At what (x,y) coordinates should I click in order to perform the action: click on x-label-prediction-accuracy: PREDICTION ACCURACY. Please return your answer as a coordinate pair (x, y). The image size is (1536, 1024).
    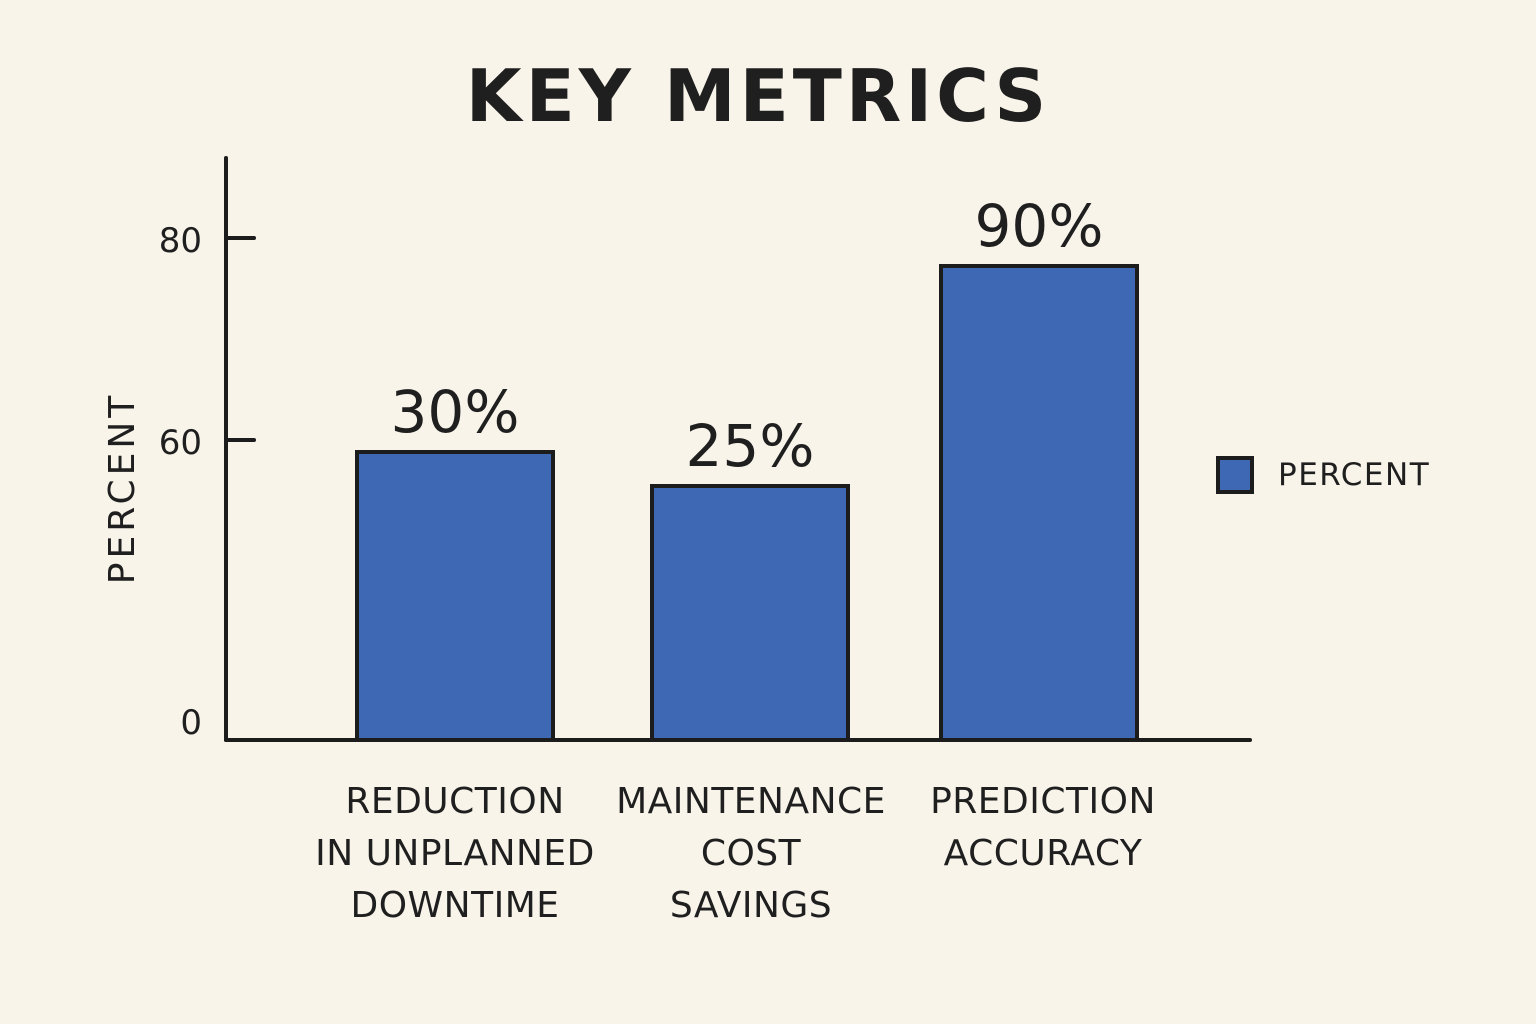
    Looking at the image, I should click on (1043, 828).